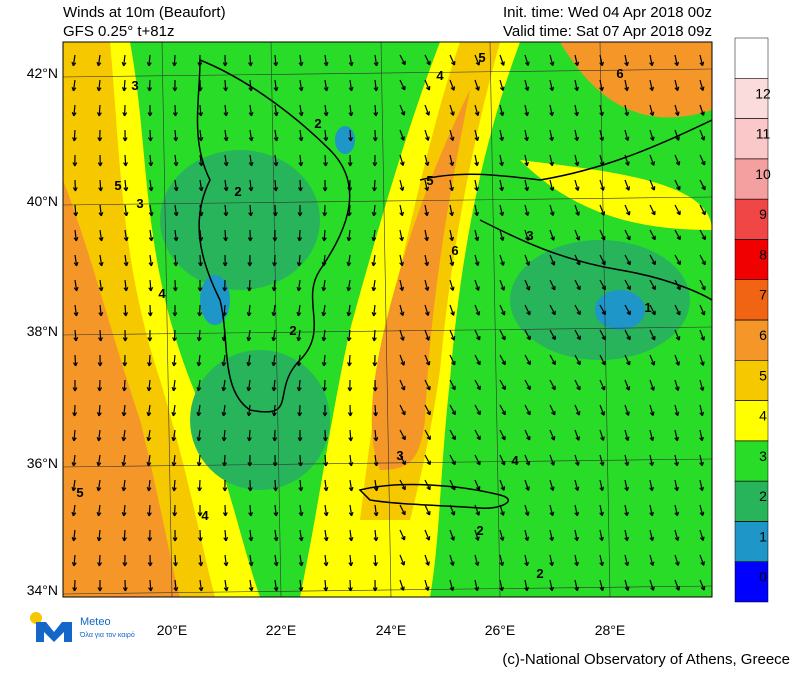 This screenshot has height=675, width=800. What do you see at coordinates (481, 57) in the screenshot?
I see `contour-label: 5` at bounding box center [481, 57].